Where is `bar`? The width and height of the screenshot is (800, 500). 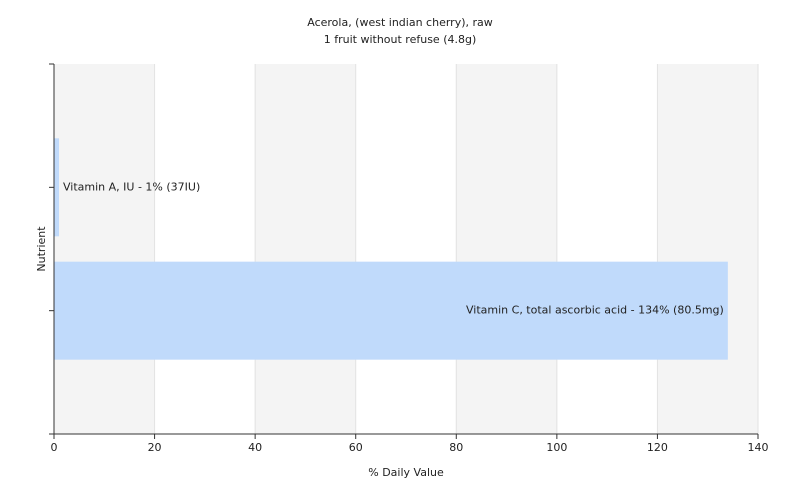
bar is located at coordinates (57, 187).